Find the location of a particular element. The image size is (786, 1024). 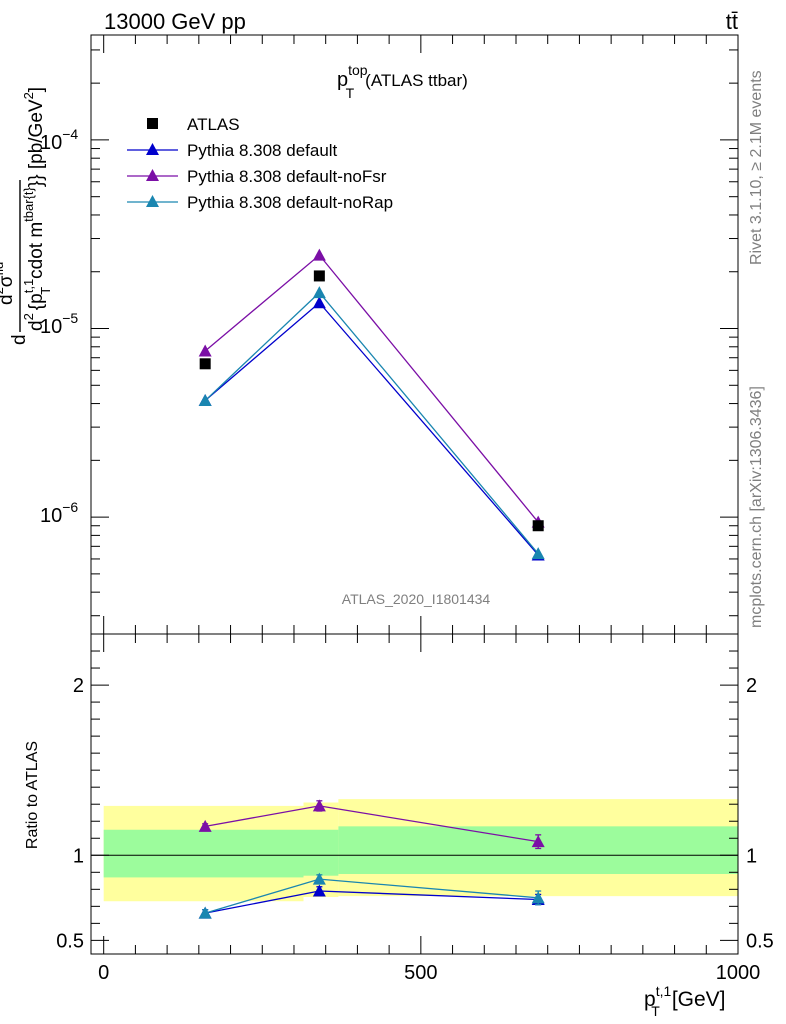

legend-entry-norap: Pythia 8.308 default-noRap is located at coordinates (260, 202).